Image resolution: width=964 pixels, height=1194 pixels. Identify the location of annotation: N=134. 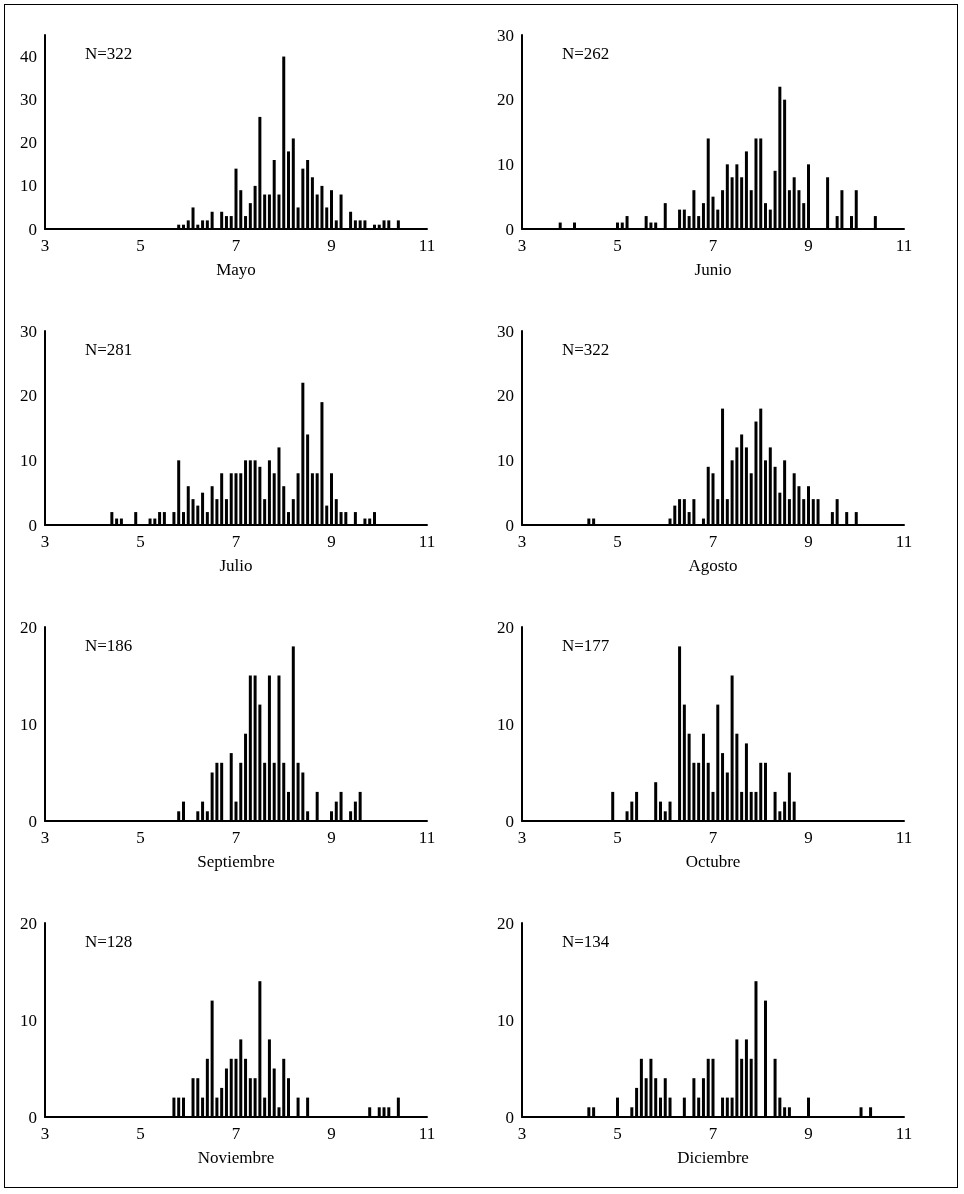
(586, 941).